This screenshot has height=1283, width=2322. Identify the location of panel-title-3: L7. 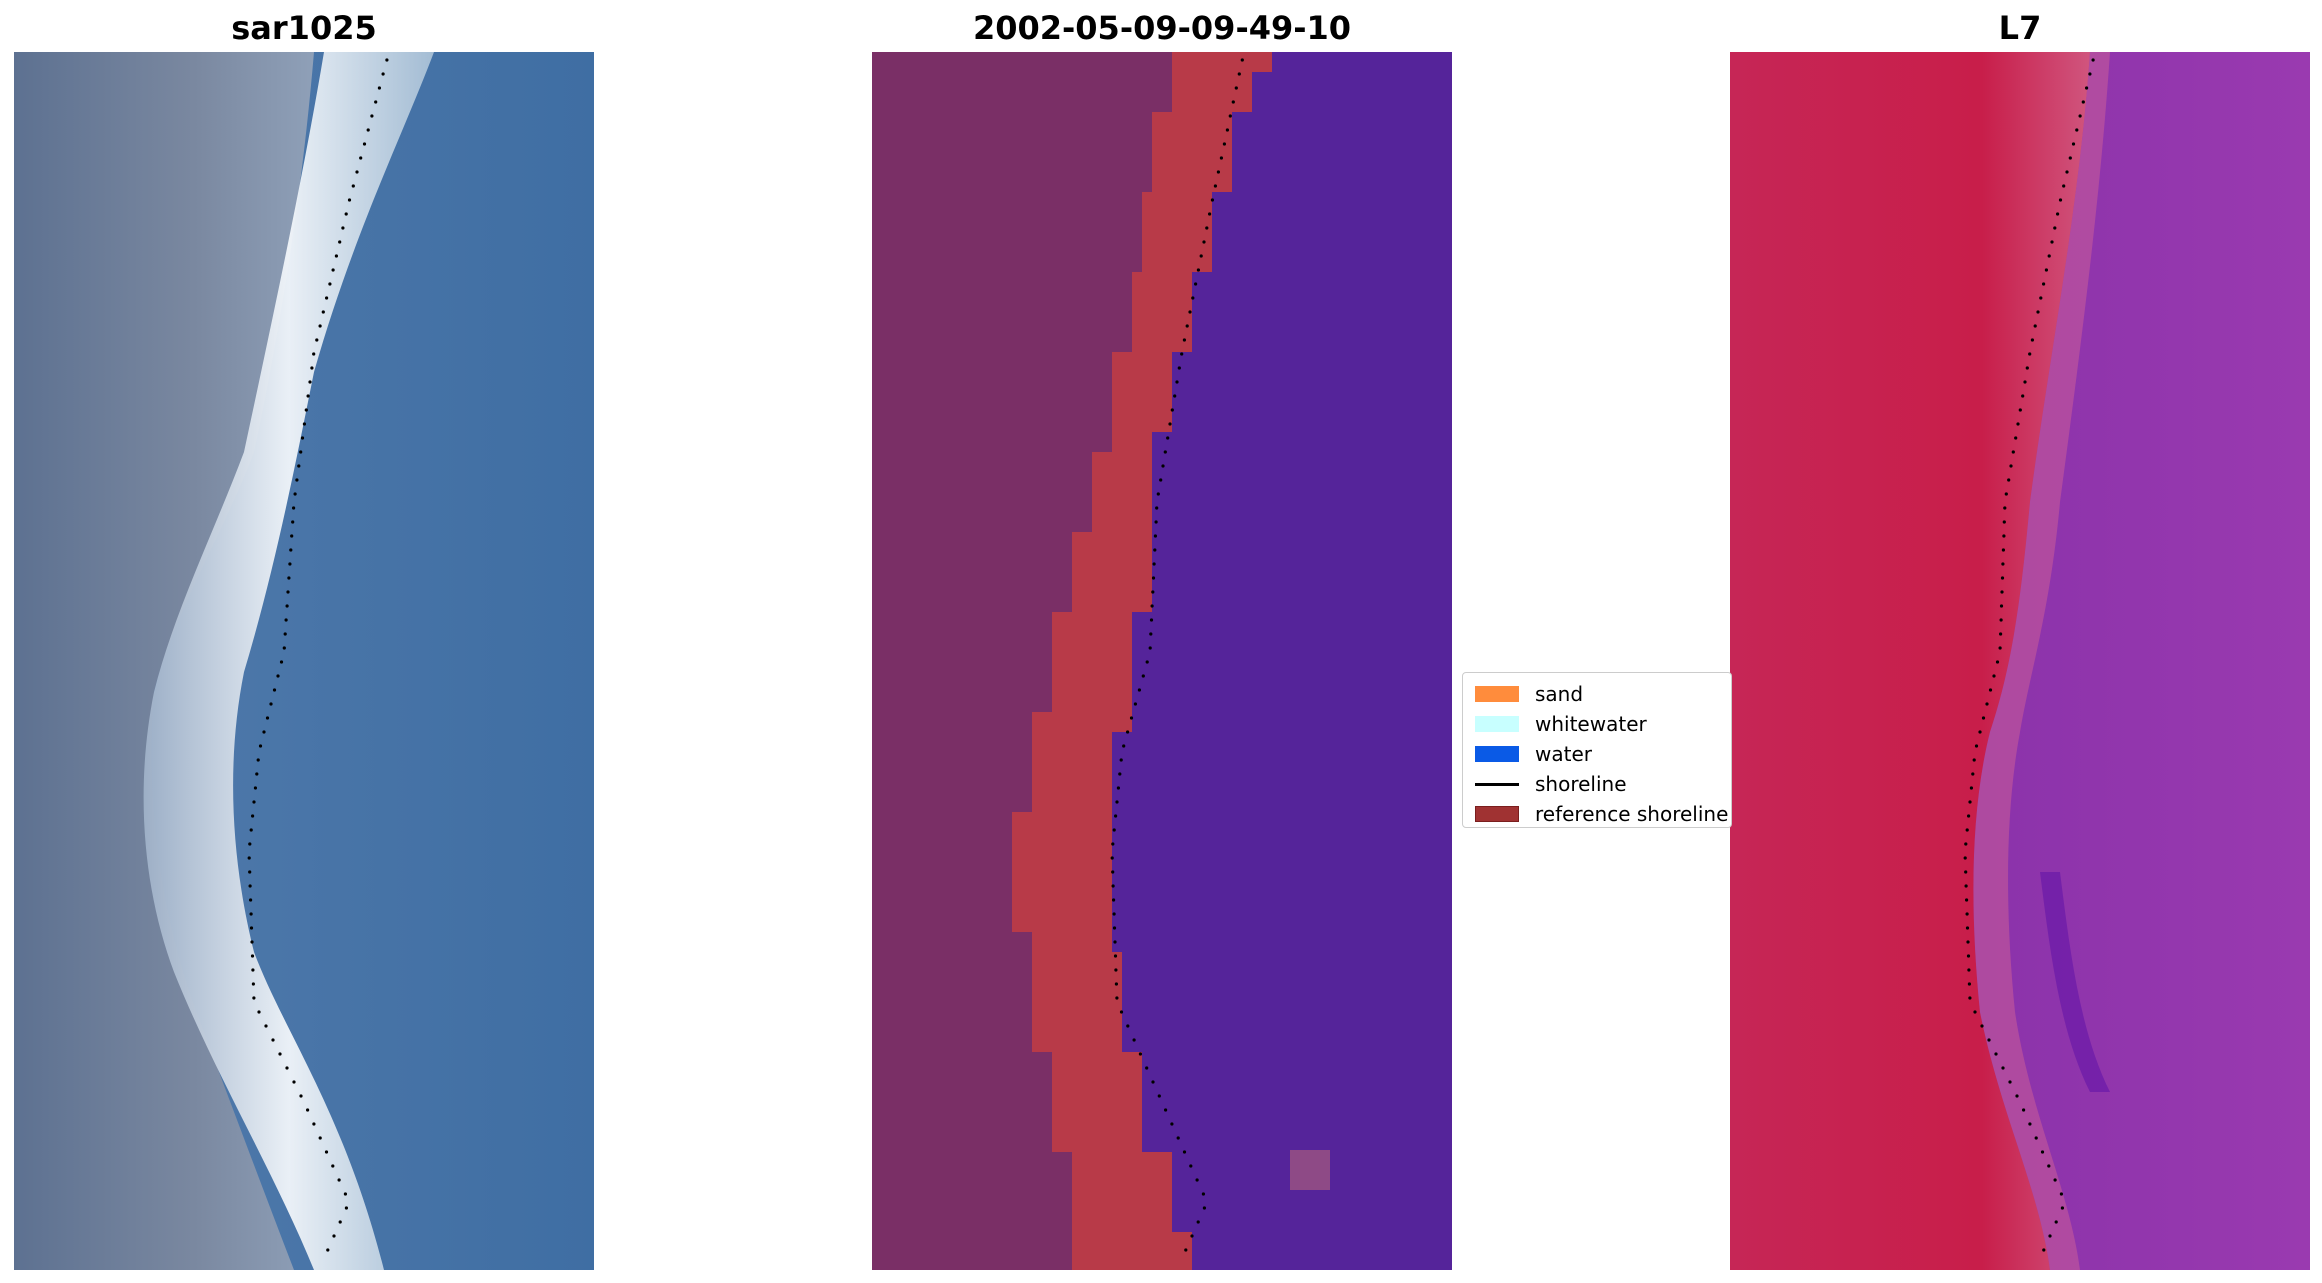
(2020, 28).